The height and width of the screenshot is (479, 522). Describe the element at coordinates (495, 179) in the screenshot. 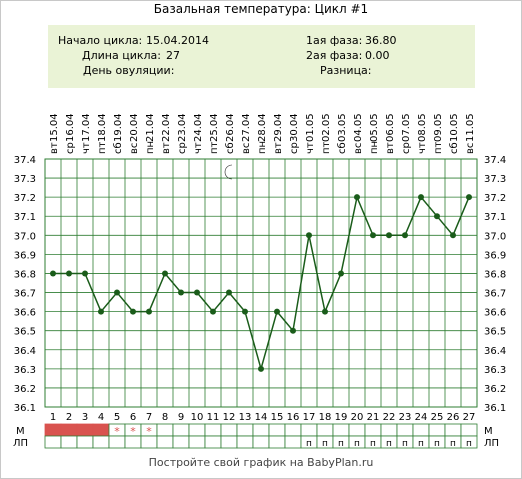

I see `y-tick-label-right: 37.3` at that location.